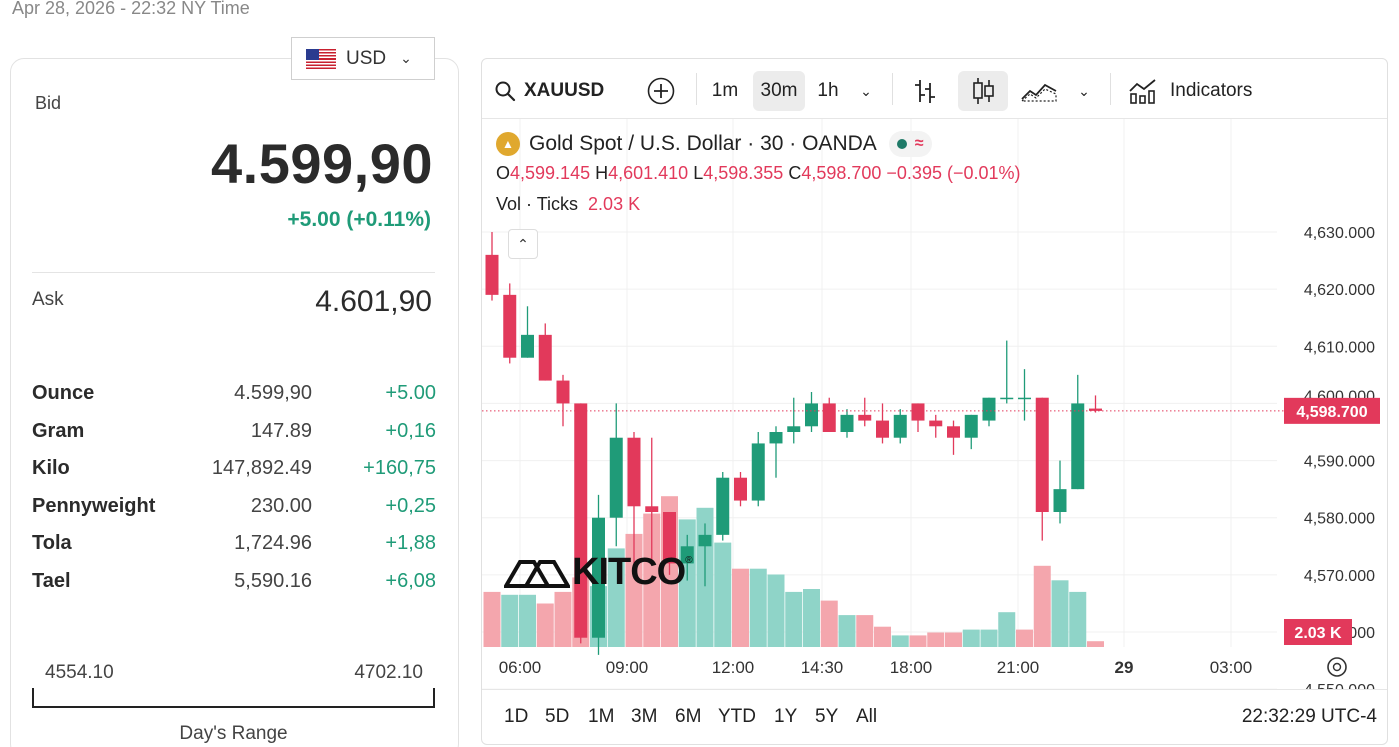 The width and height of the screenshot is (1399, 747). I want to click on interval-1h: 1h, so click(828, 90).